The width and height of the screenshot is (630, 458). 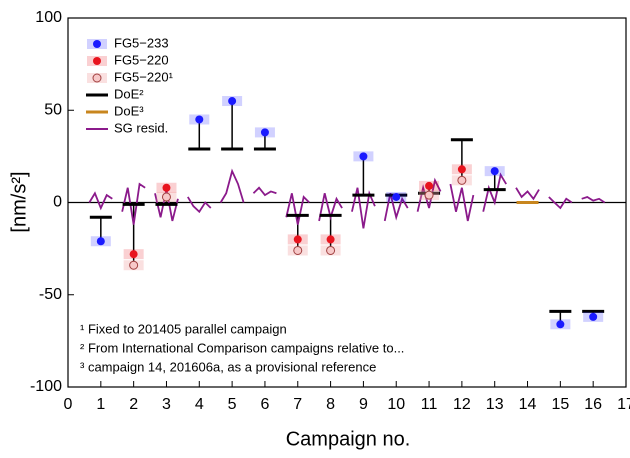 I want to click on legend-label: DoE², so click(x=129, y=93).